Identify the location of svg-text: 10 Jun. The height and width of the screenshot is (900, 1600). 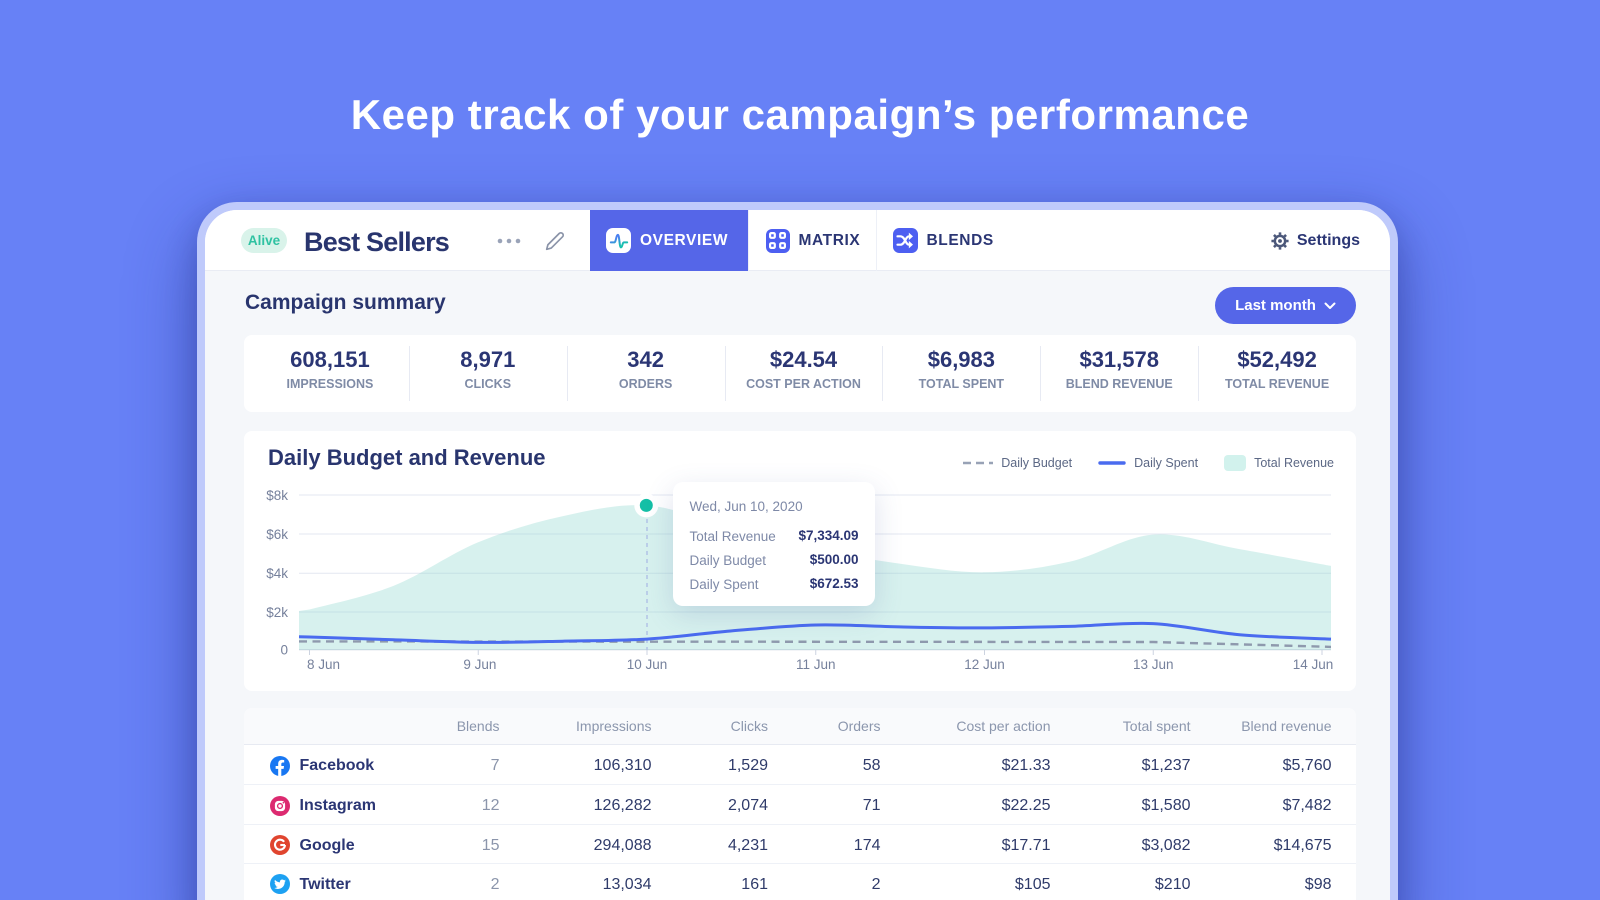
(647, 664).